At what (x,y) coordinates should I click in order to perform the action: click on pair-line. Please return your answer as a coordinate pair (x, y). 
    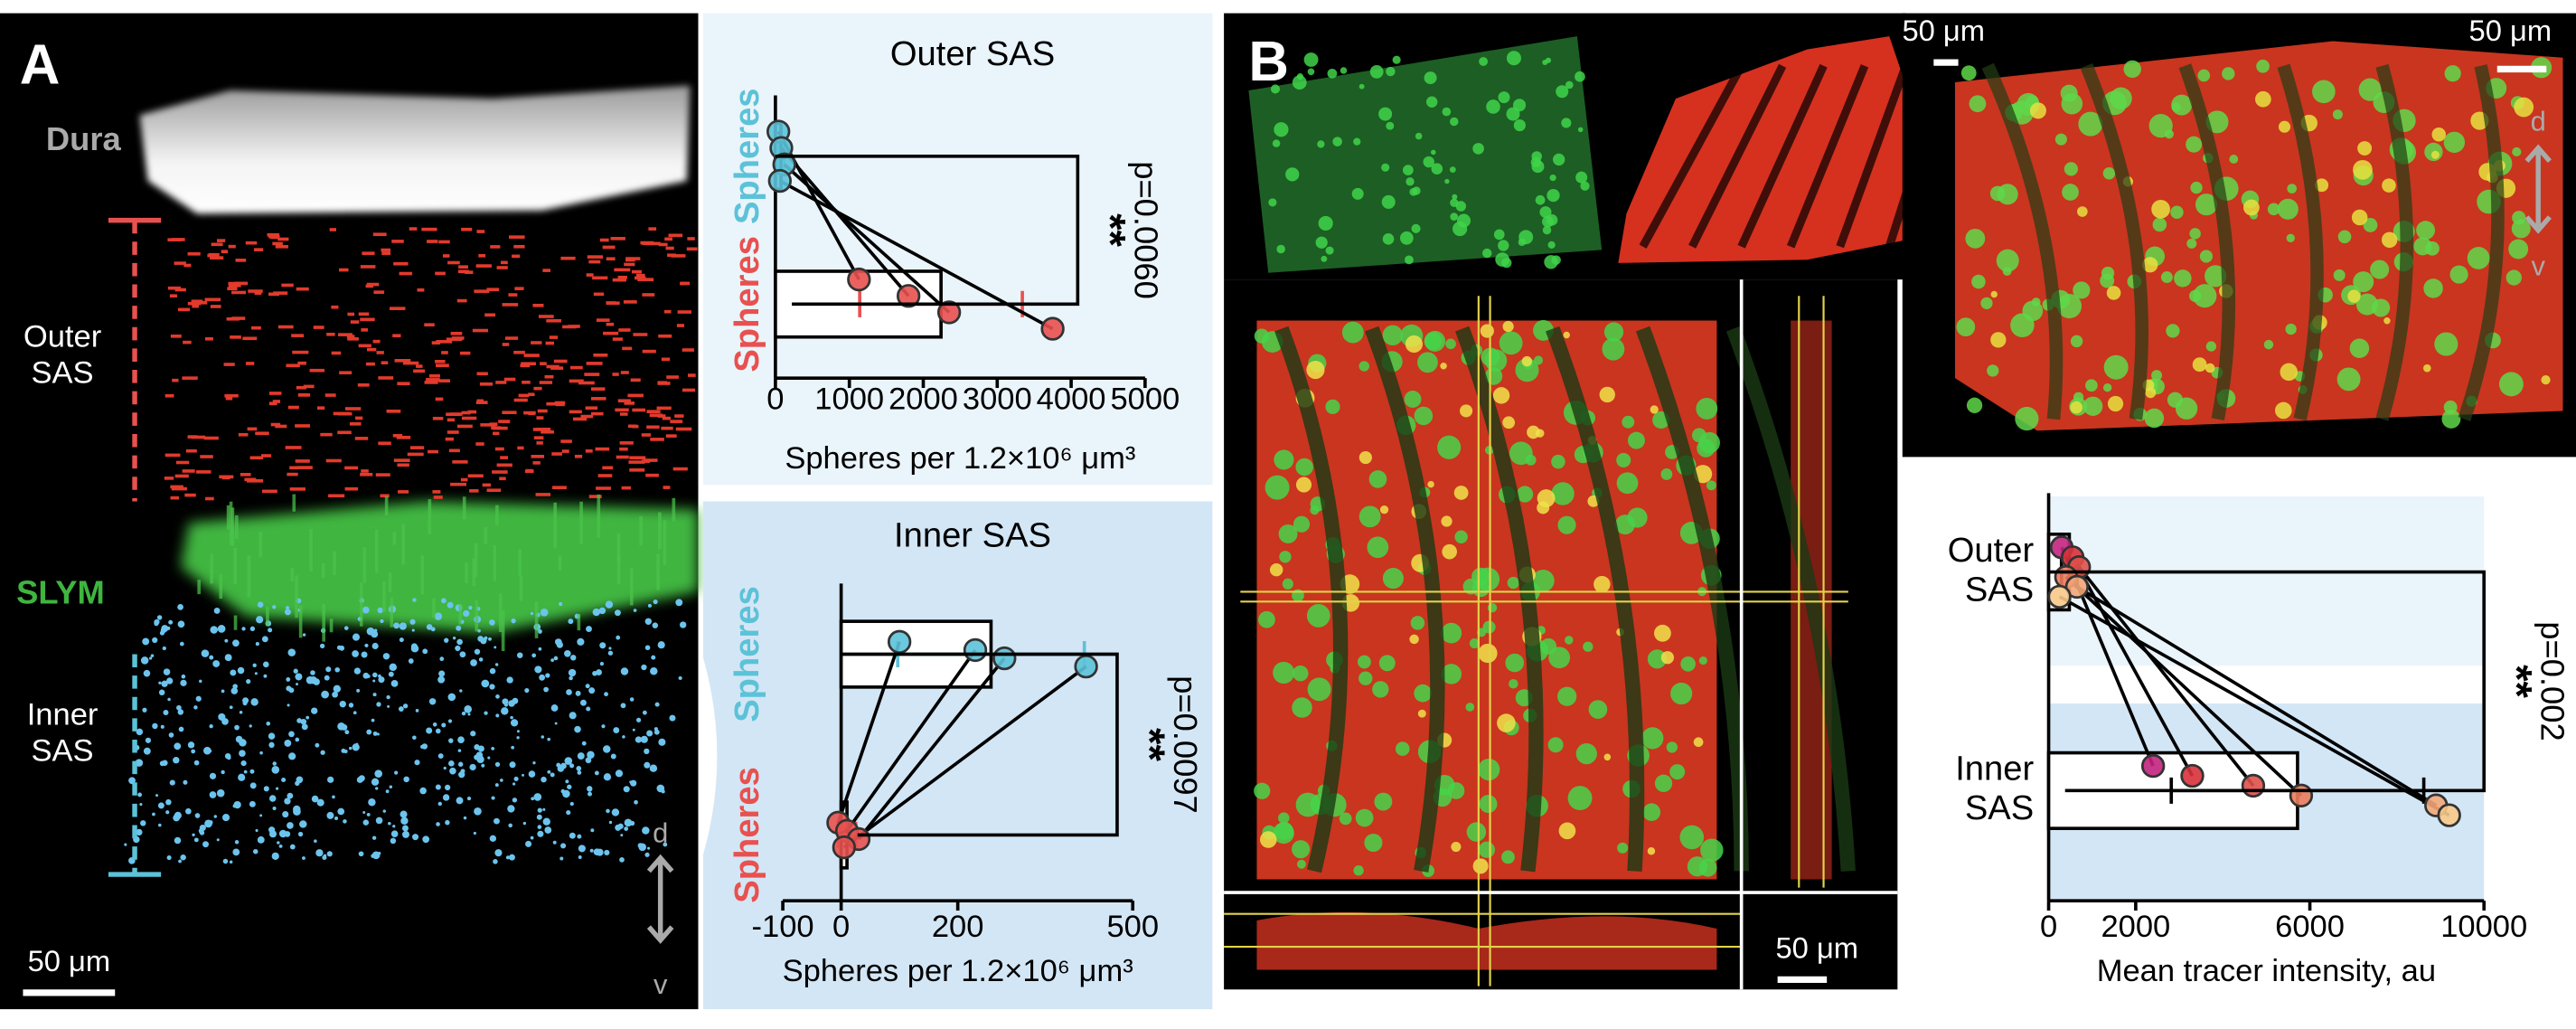
    Looking at the image, I should click on (845, 221).